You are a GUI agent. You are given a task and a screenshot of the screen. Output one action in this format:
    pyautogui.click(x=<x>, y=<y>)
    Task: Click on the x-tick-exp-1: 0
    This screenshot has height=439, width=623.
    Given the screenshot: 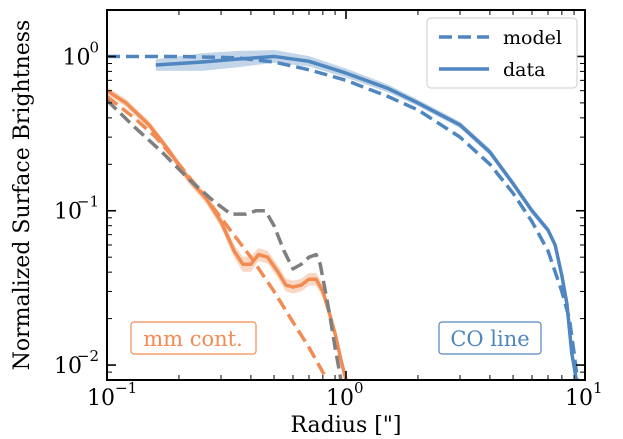 What is the action you would take?
    pyautogui.click(x=359, y=388)
    